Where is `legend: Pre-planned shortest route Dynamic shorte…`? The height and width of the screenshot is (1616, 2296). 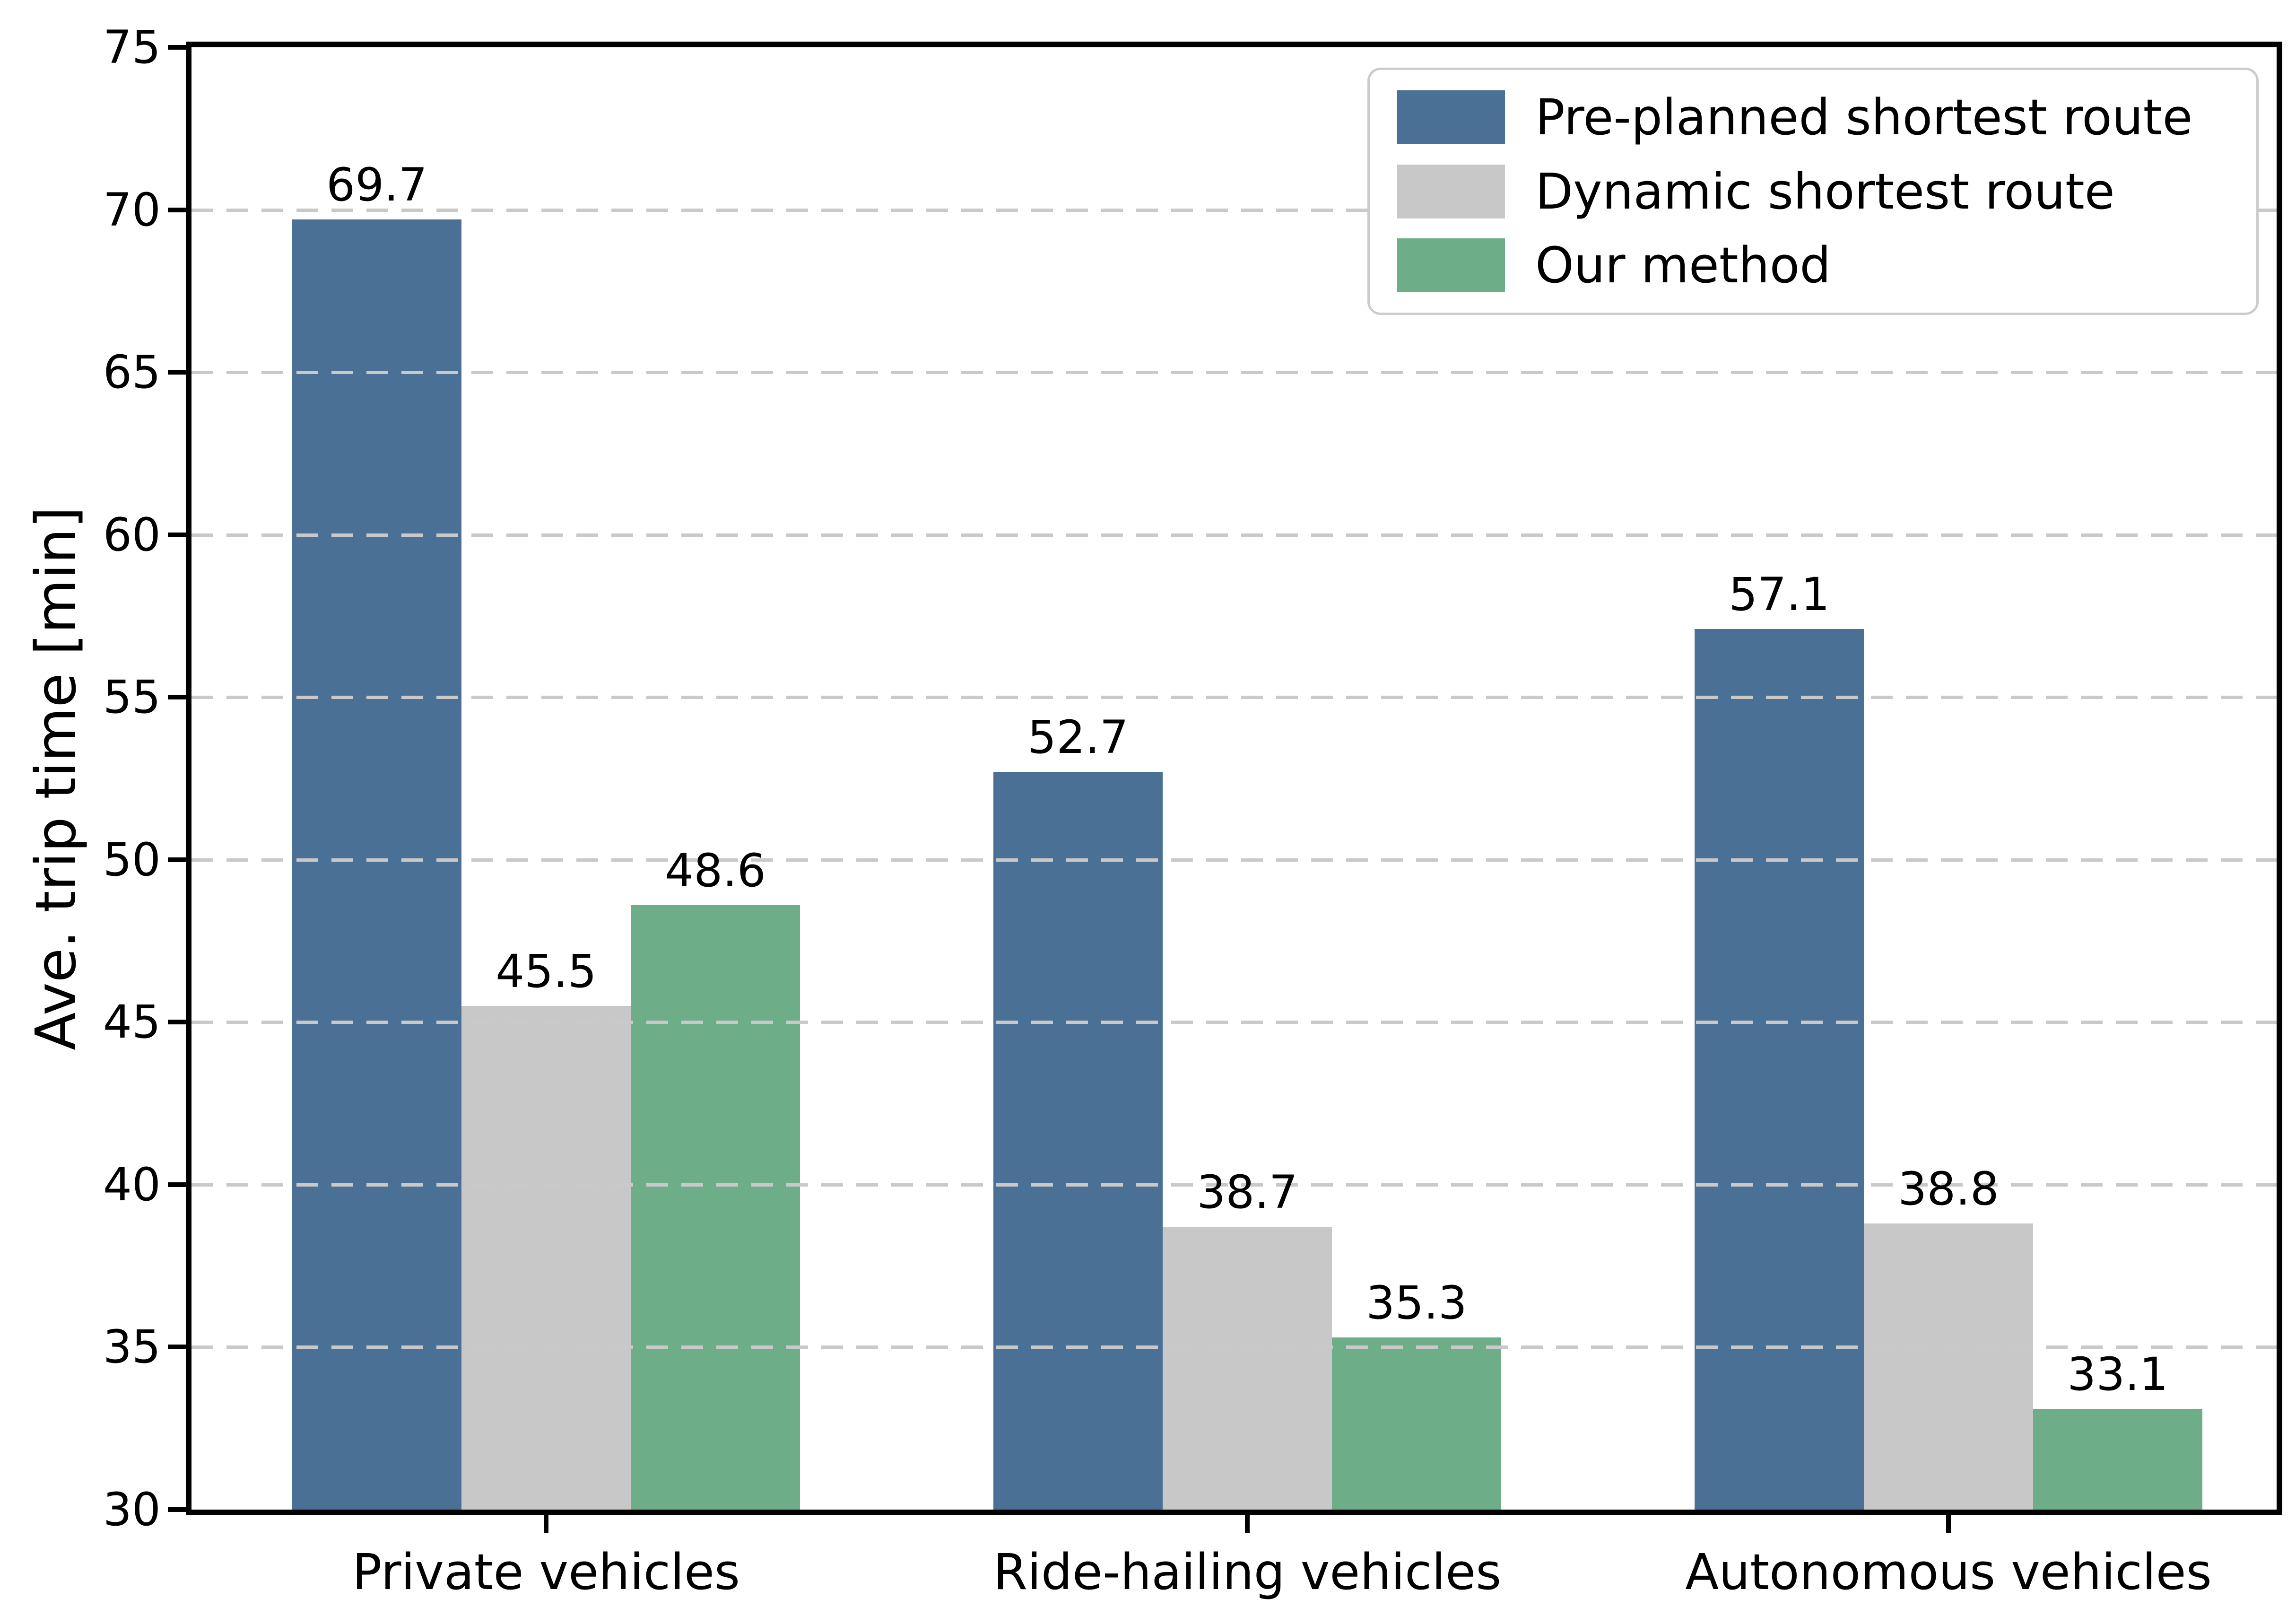
legend: Pre-planned shortest route Dynamic shorte… is located at coordinates (1813, 191).